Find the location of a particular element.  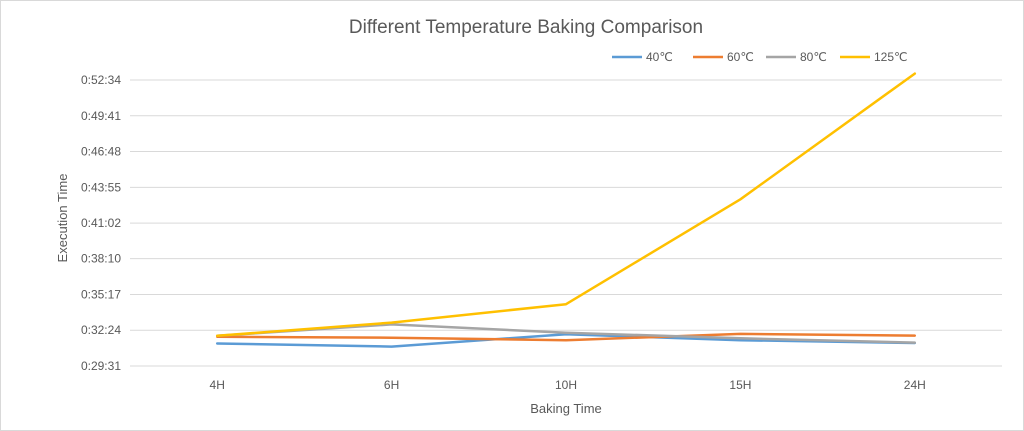

x-axis-label: Baking Time is located at coordinates (566, 408).